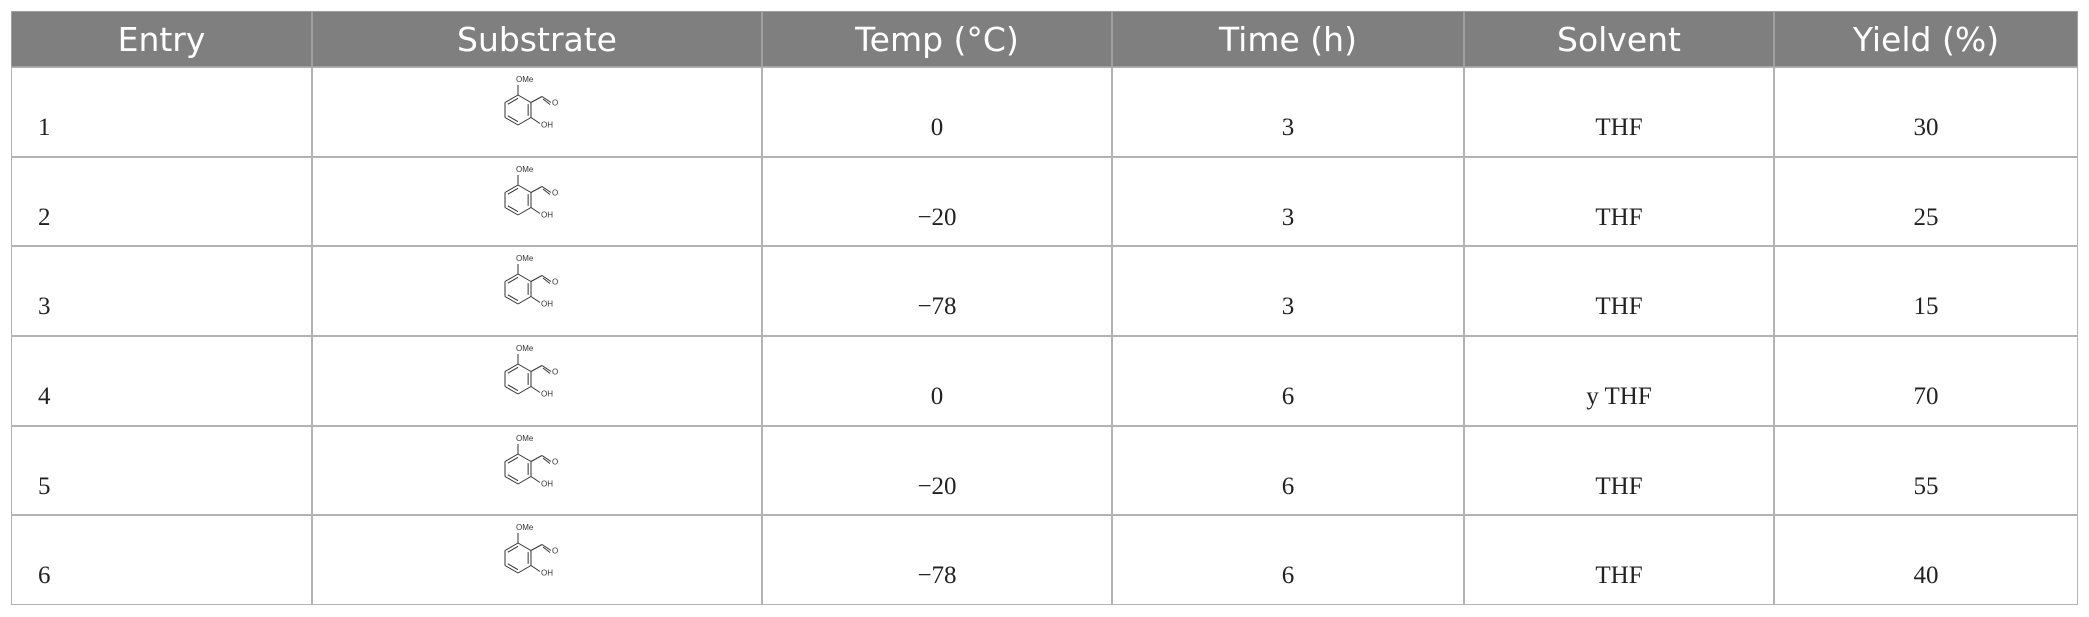  What do you see at coordinates (1288, 39) in the screenshot?
I see `header-cell: Time (h)` at bounding box center [1288, 39].